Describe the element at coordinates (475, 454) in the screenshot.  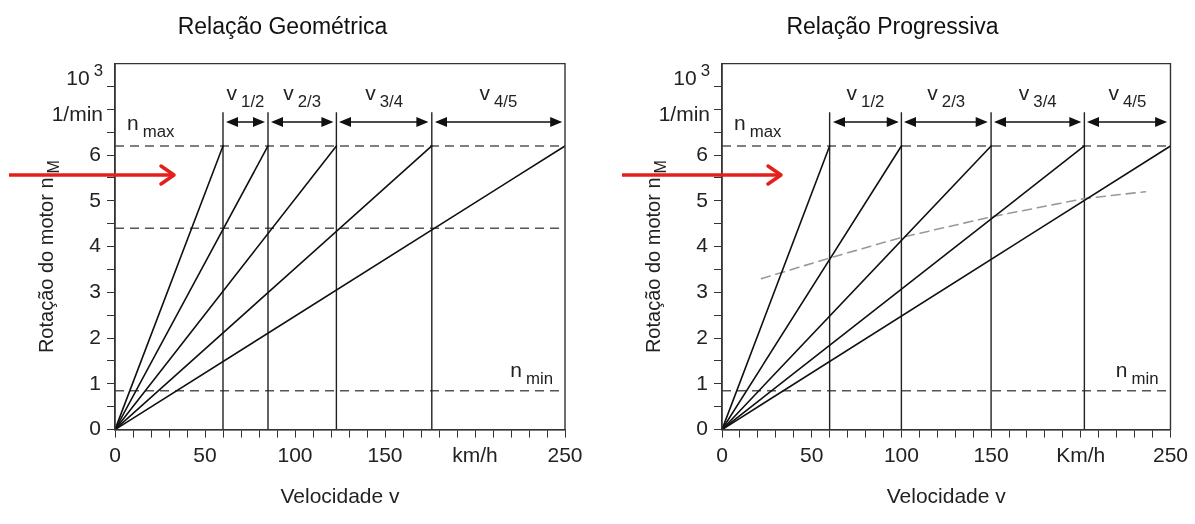
I see `x-tick-label: km/h` at that location.